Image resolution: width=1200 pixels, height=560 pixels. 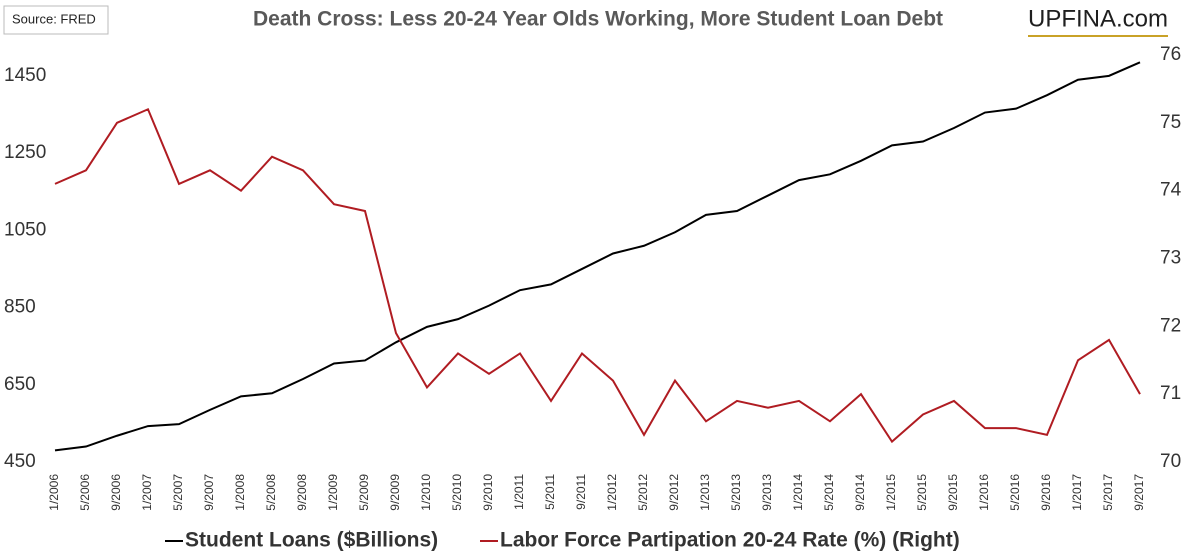 What do you see at coordinates (20, 461) in the screenshot?
I see `y-tick-label: 450` at bounding box center [20, 461].